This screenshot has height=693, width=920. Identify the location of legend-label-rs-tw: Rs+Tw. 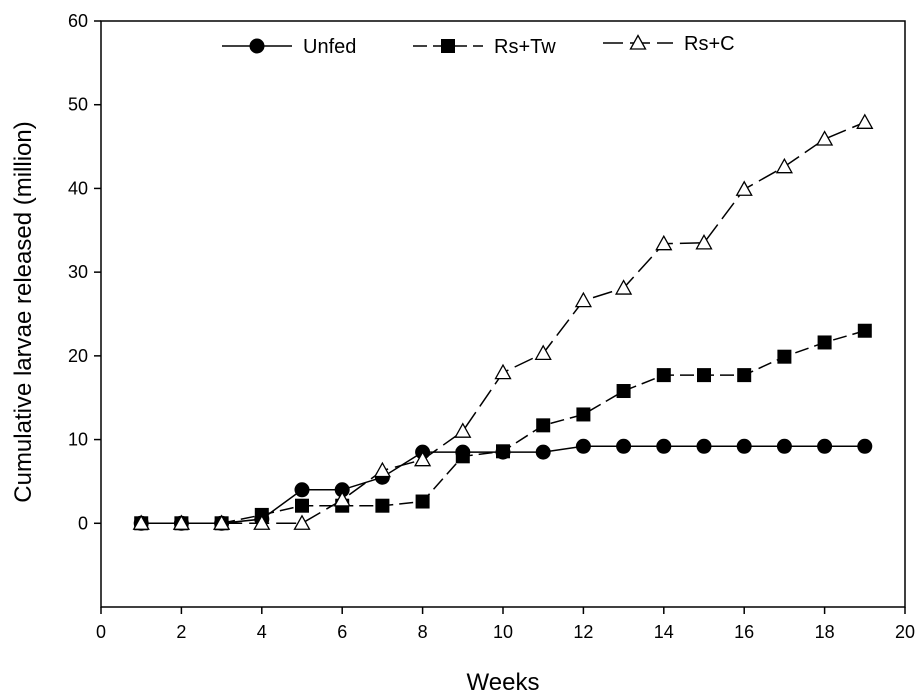
(525, 47).